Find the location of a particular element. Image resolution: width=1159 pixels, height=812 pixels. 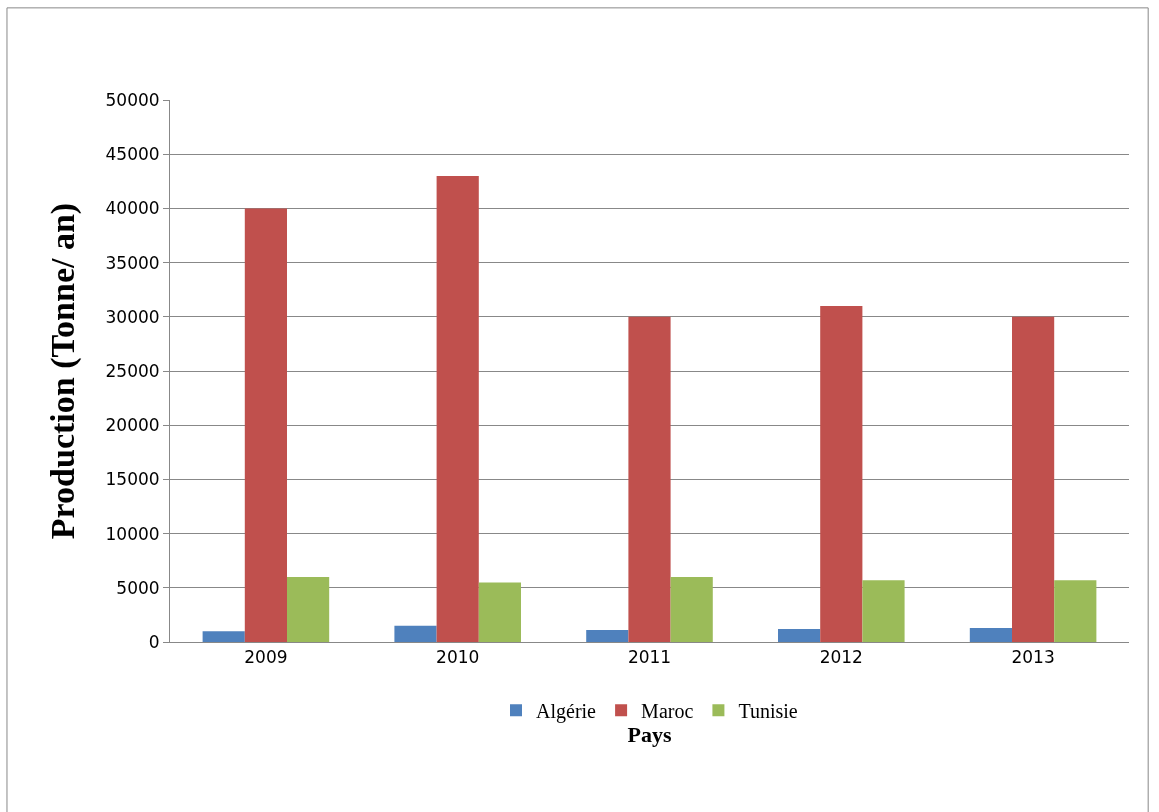

x-tick-label: 2013 is located at coordinates (1033, 657).